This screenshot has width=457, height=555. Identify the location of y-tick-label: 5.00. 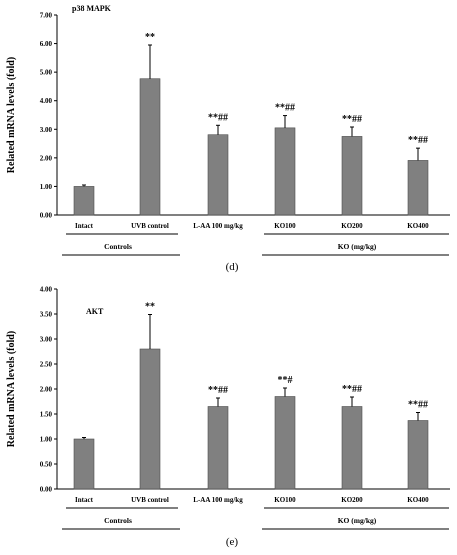
(46, 73).